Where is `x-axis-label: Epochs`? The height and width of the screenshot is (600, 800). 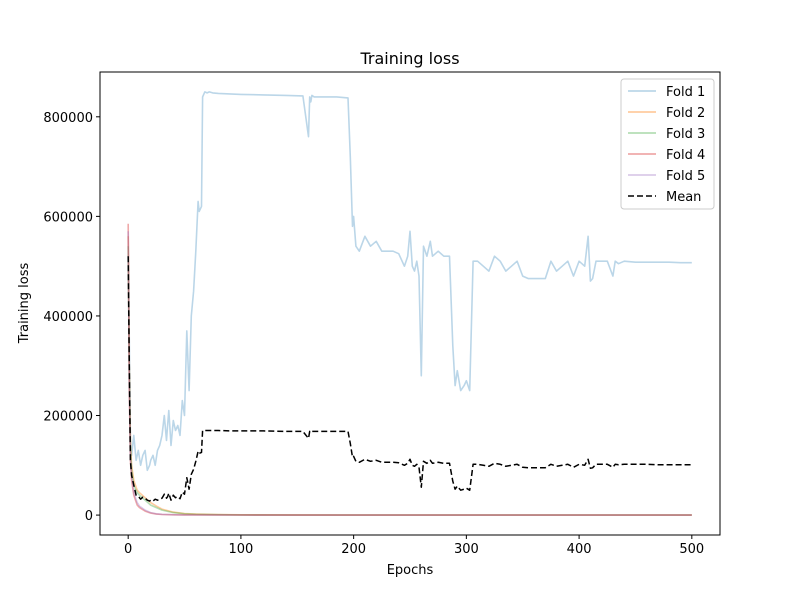
x-axis-label: Epochs is located at coordinates (410, 570).